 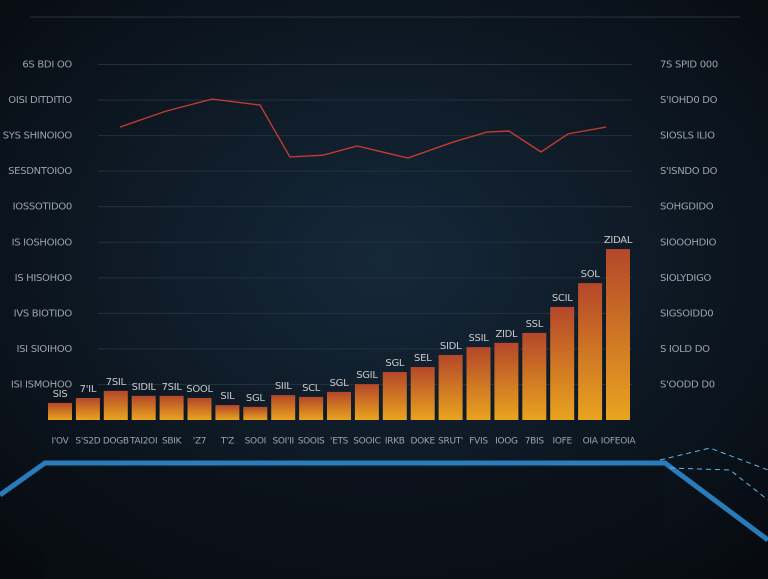 I want to click on x-tick-label: 'Z7, so click(x=199, y=442).